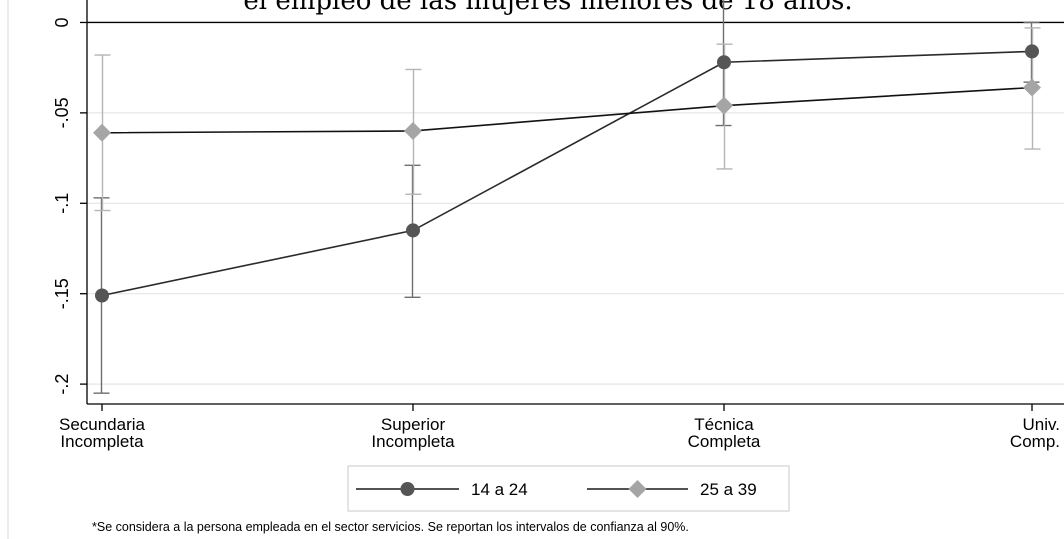 This screenshot has width=1064, height=539. What do you see at coordinates (724, 424) in the screenshot?
I see `x-tick-label: Técnica` at bounding box center [724, 424].